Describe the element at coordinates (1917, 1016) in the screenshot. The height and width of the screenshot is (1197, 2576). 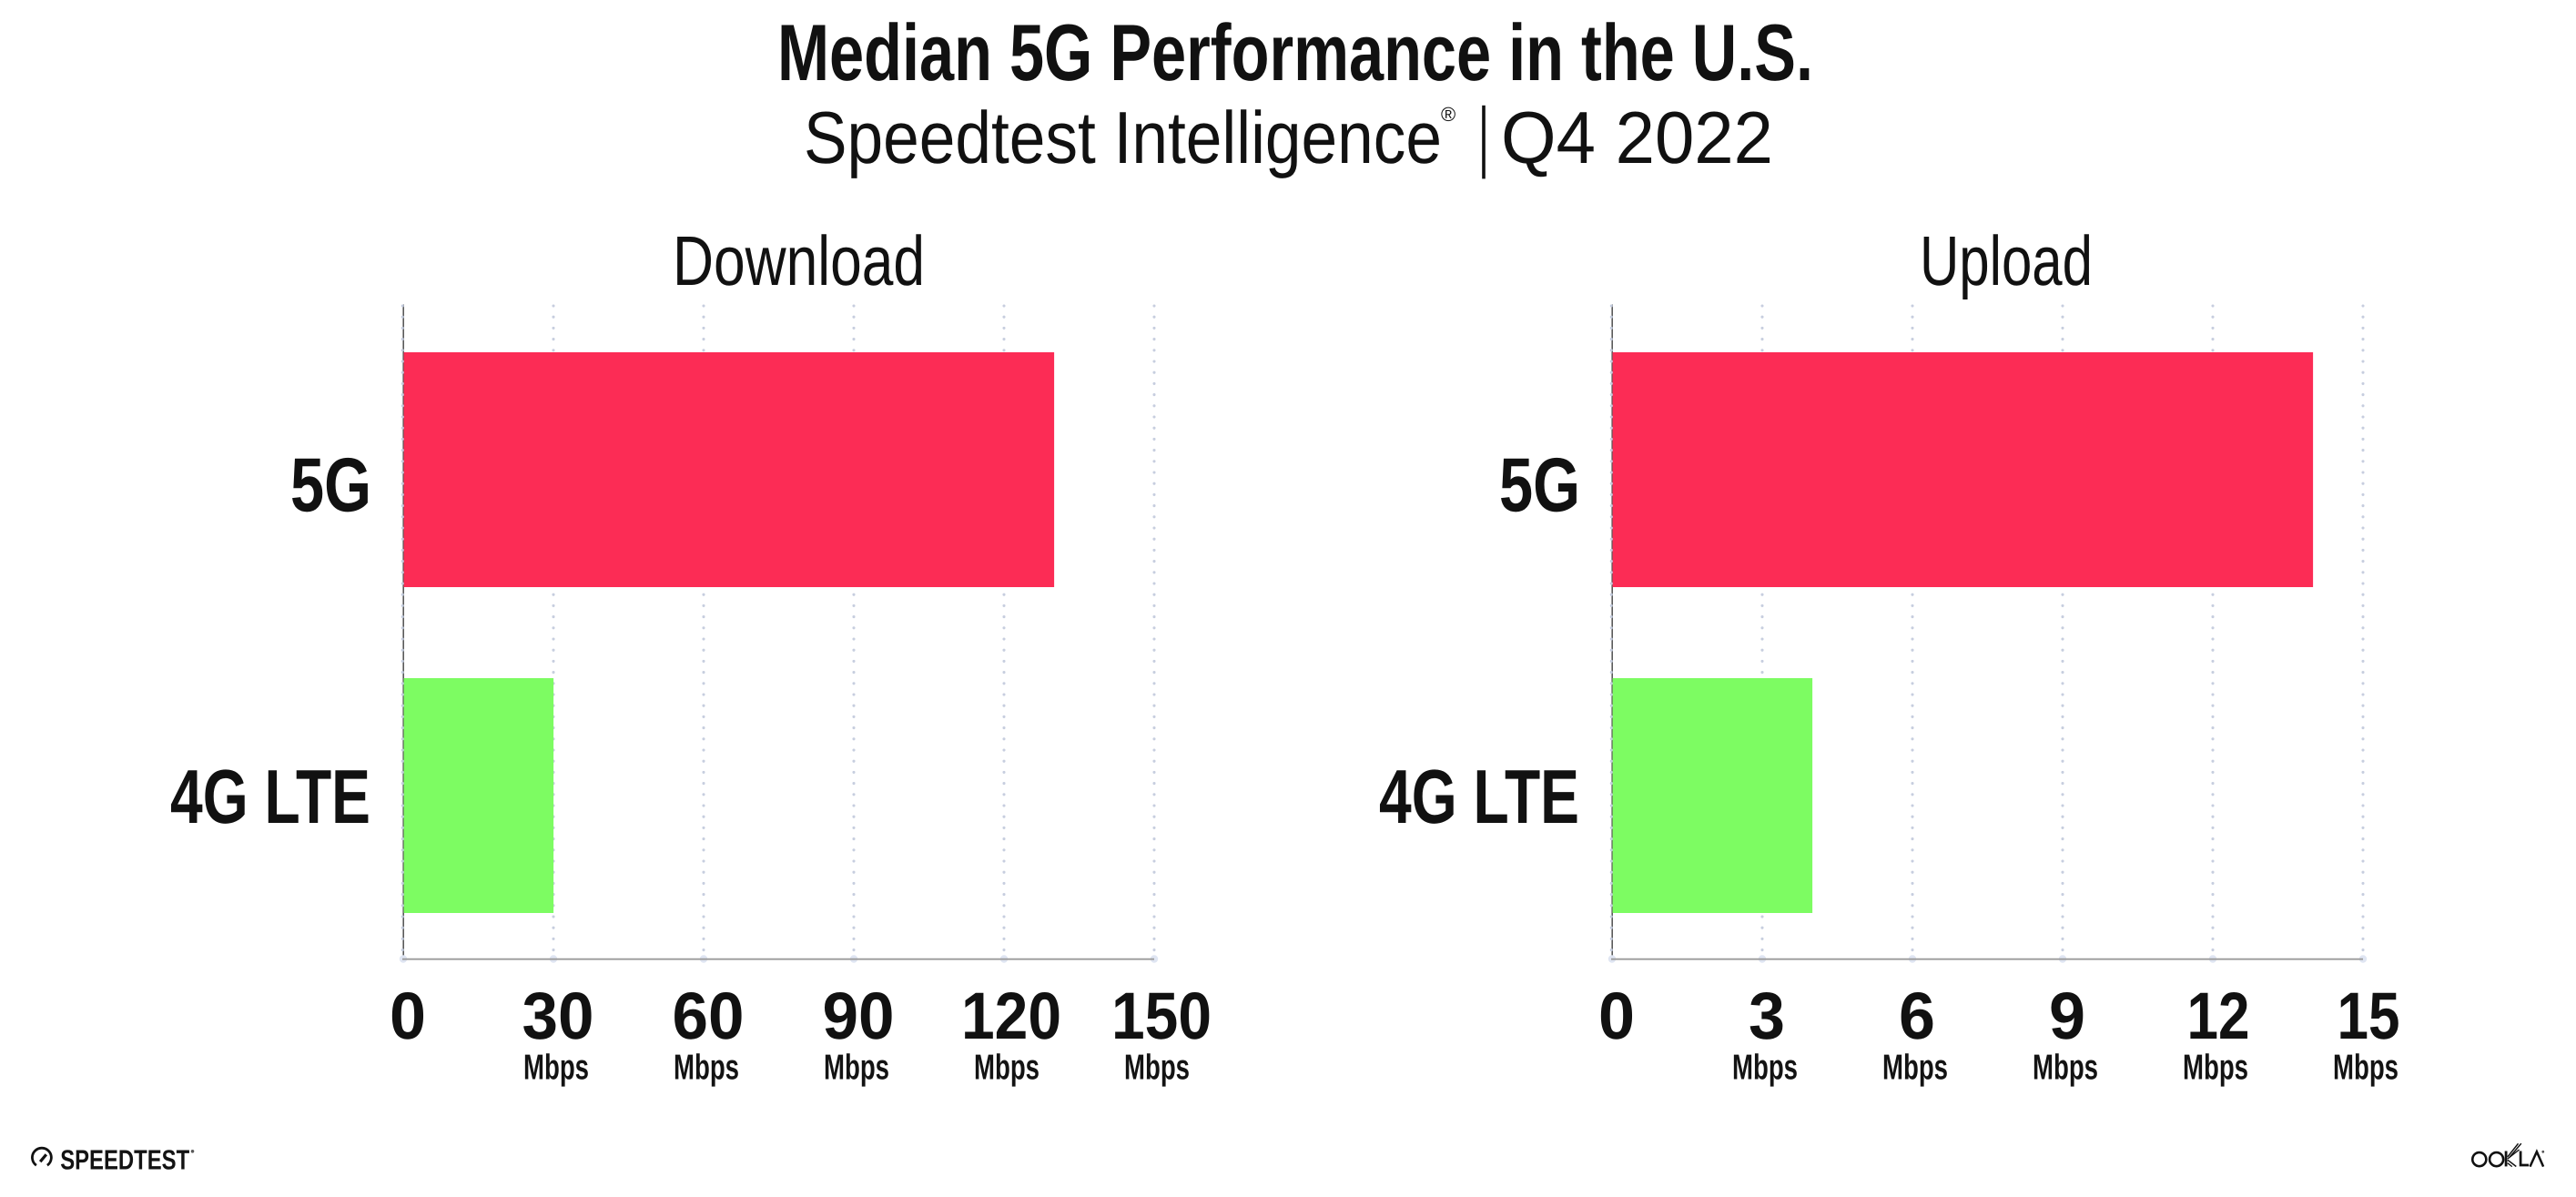
I see `svg-text: 6` at that location.